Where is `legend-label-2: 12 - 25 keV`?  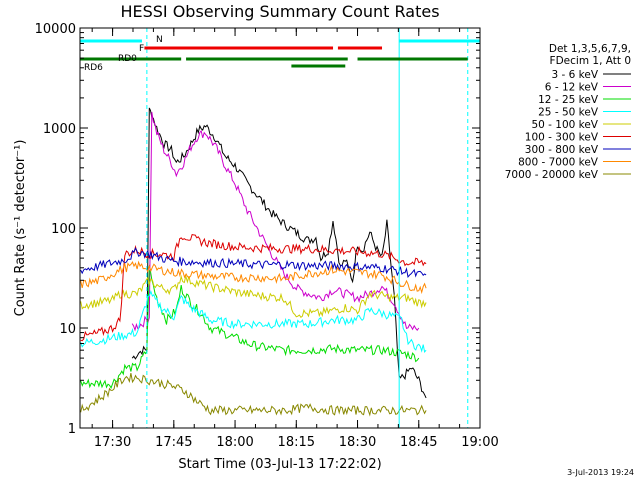
legend-label-2: 12 - 25 keV is located at coordinates (568, 100).